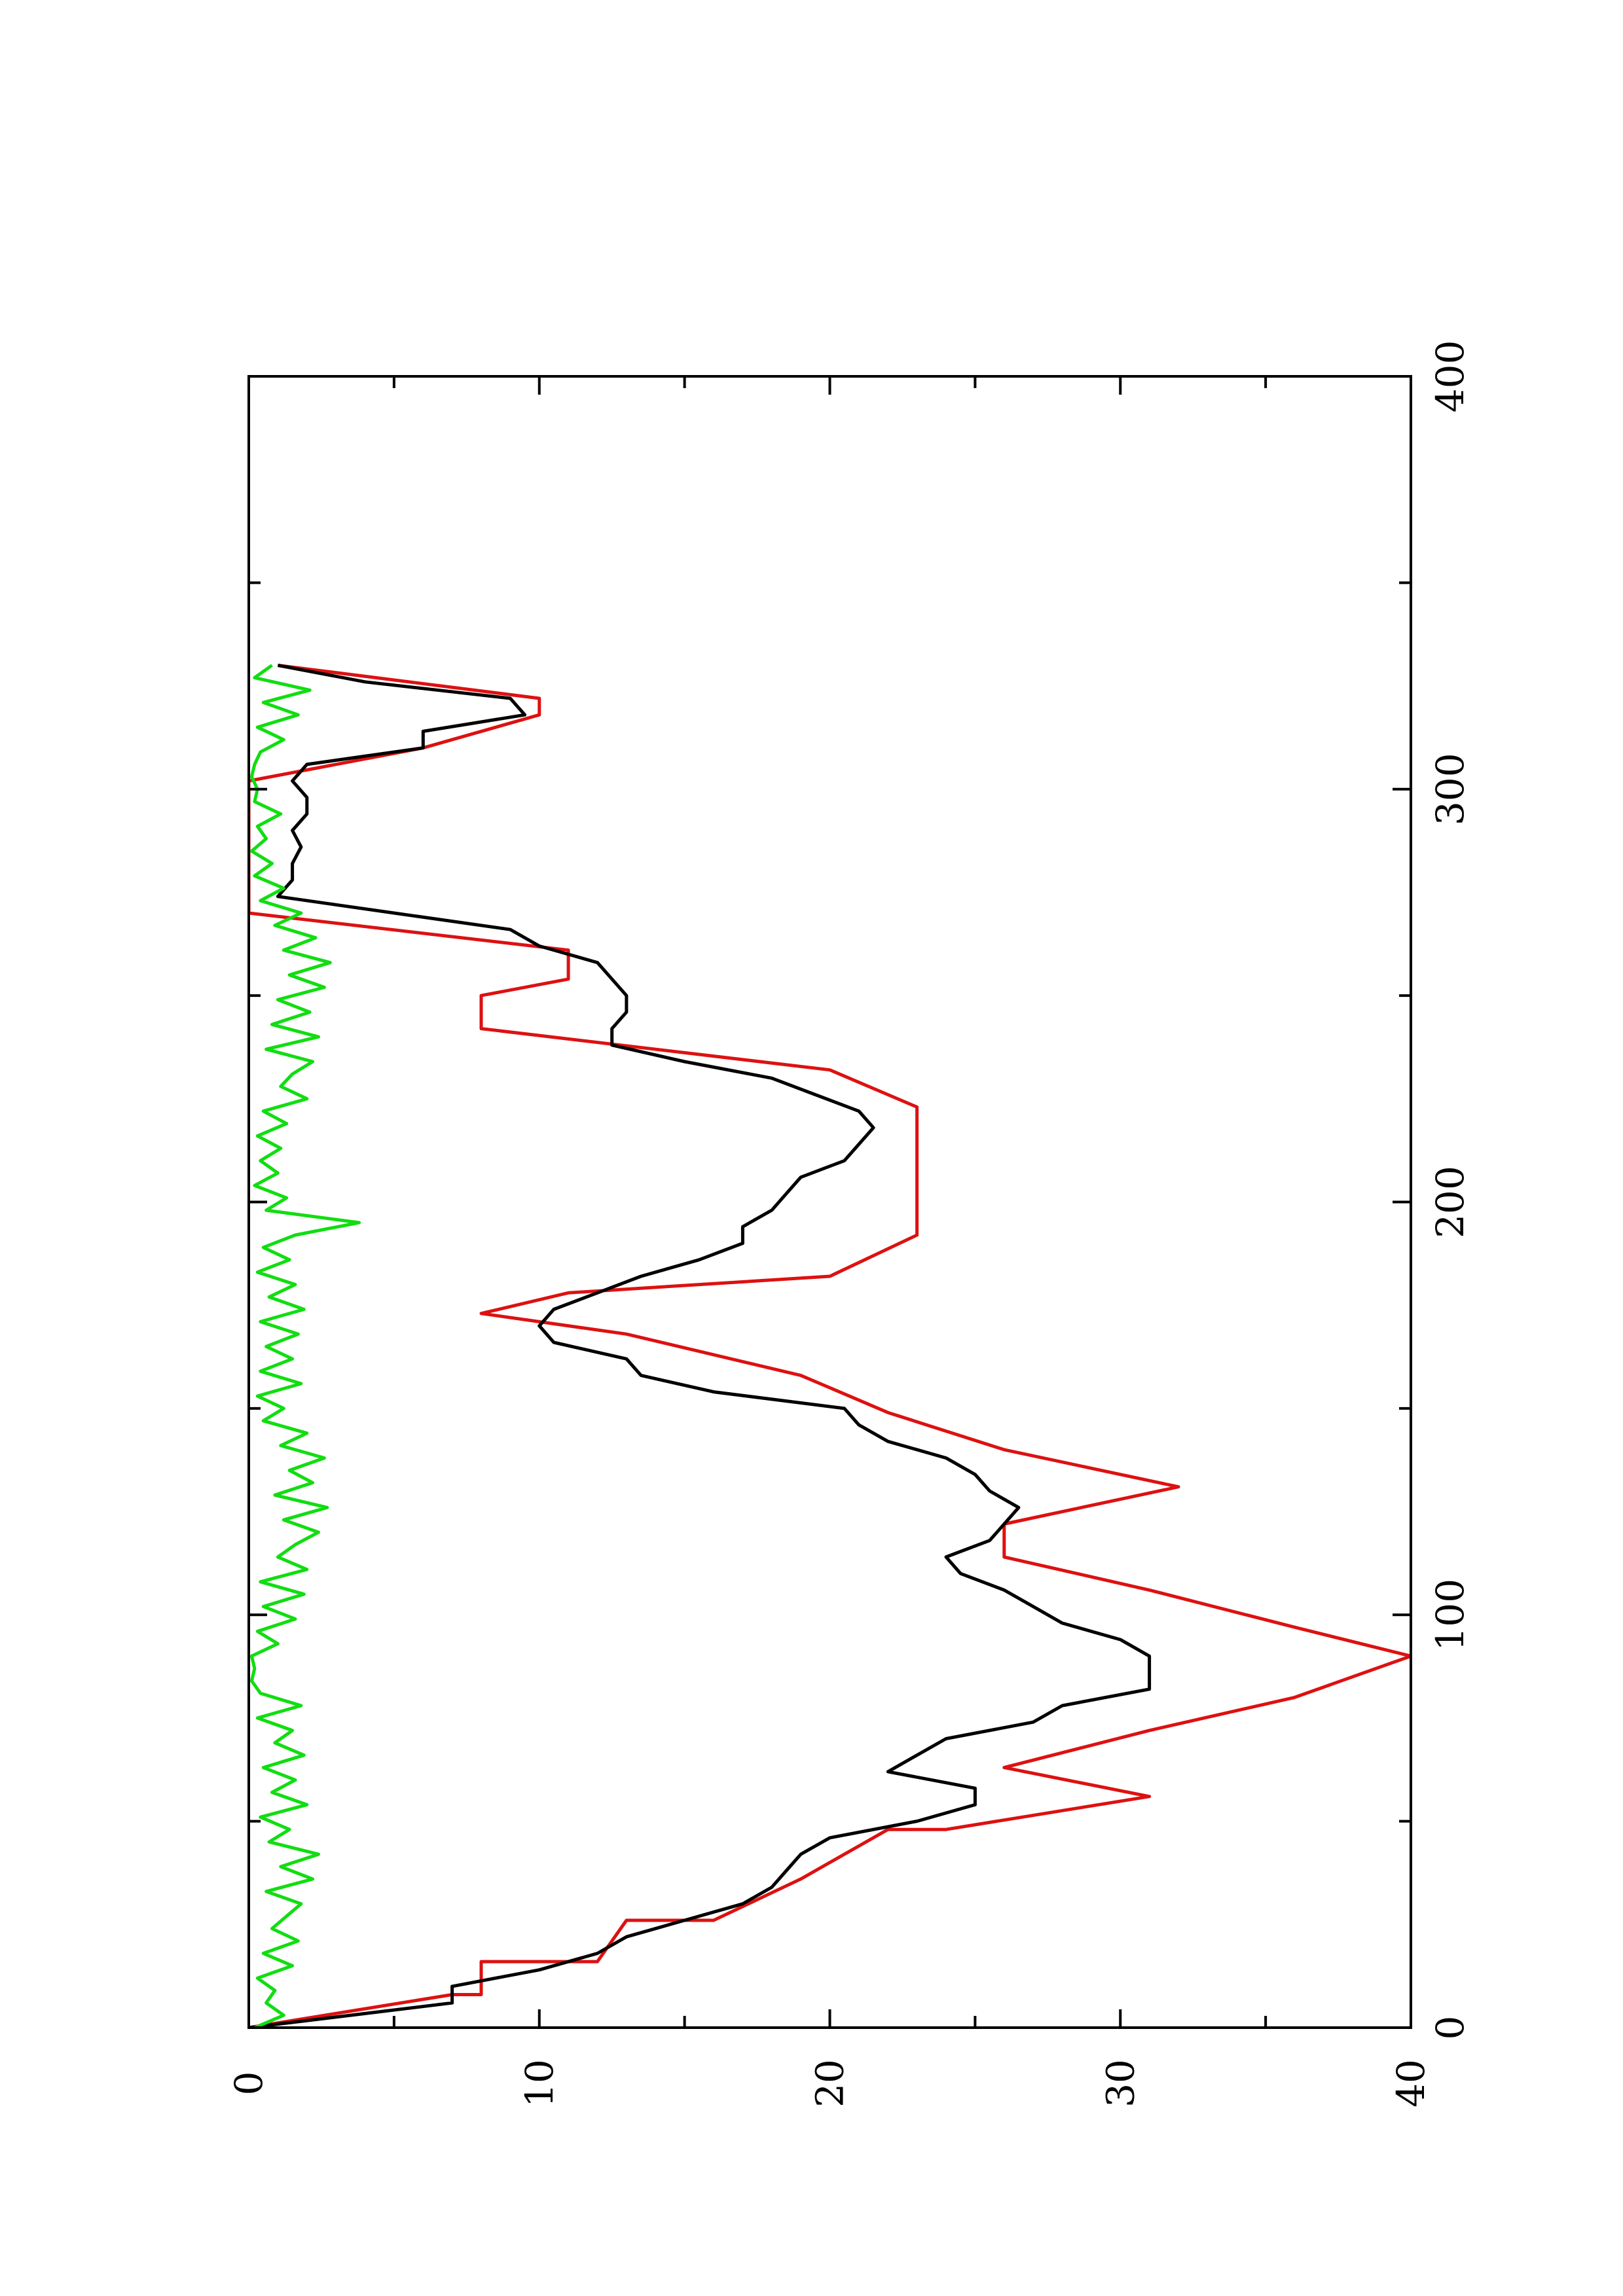  What do you see at coordinates (1120, 2083) in the screenshot?
I see `y-tick-label: 30` at bounding box center [1120, 2083].